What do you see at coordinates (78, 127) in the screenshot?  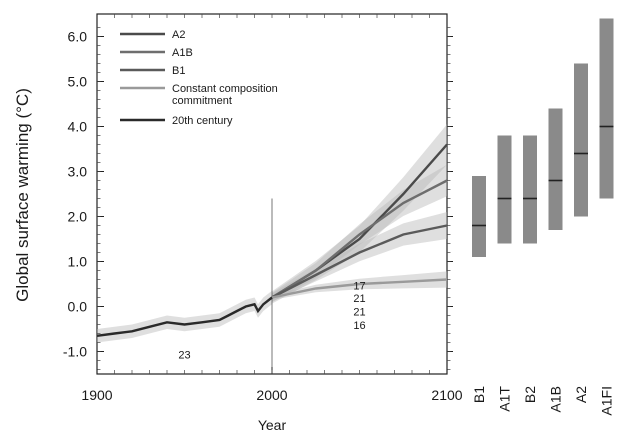 I see `y-tick-label: 4.0` at bounding box center [78, 127].